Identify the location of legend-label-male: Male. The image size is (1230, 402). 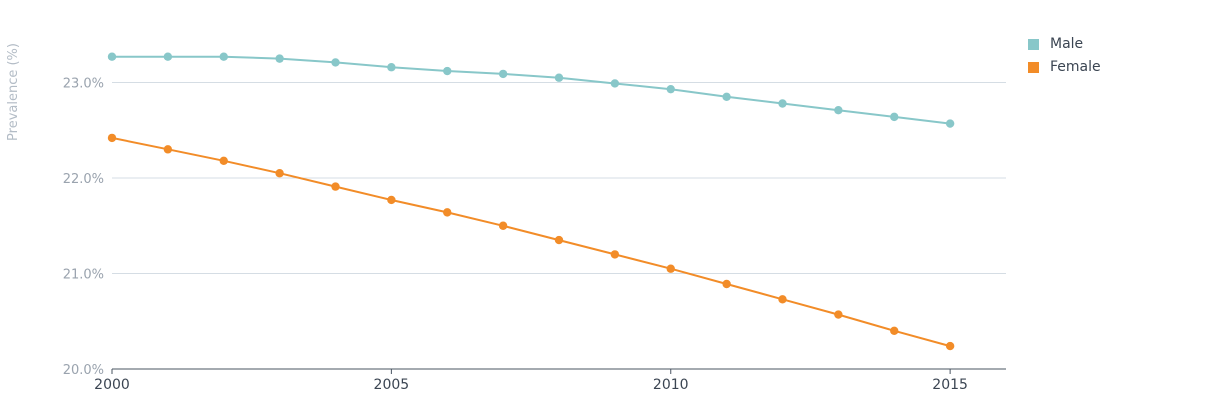
(1067, 43).